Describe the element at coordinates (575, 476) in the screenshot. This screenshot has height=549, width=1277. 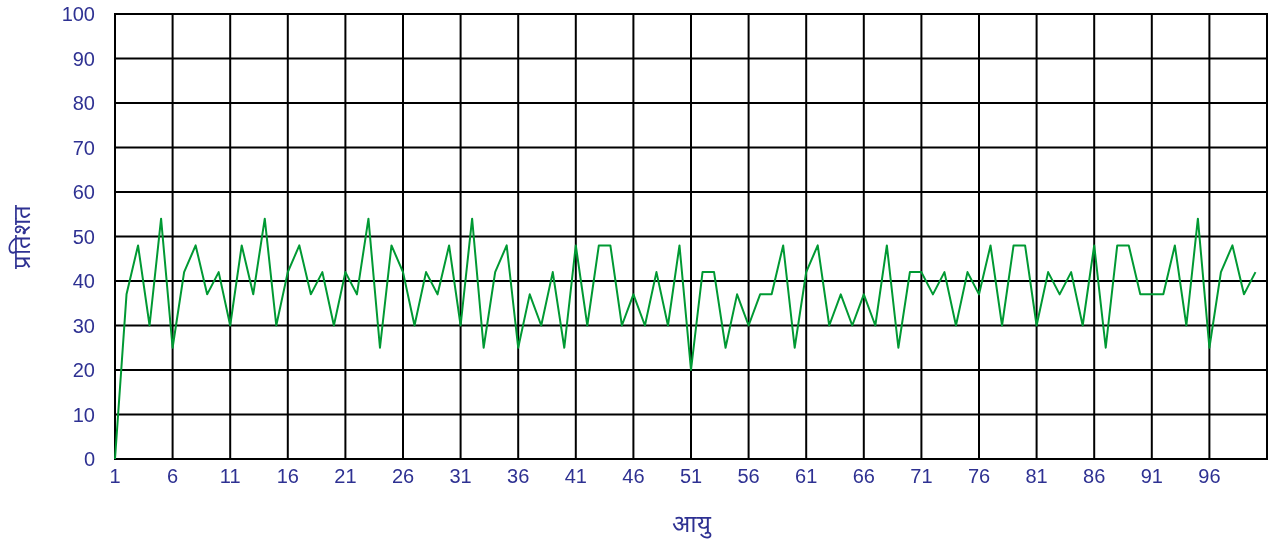
I see `x-tick-label: 41` at that location.